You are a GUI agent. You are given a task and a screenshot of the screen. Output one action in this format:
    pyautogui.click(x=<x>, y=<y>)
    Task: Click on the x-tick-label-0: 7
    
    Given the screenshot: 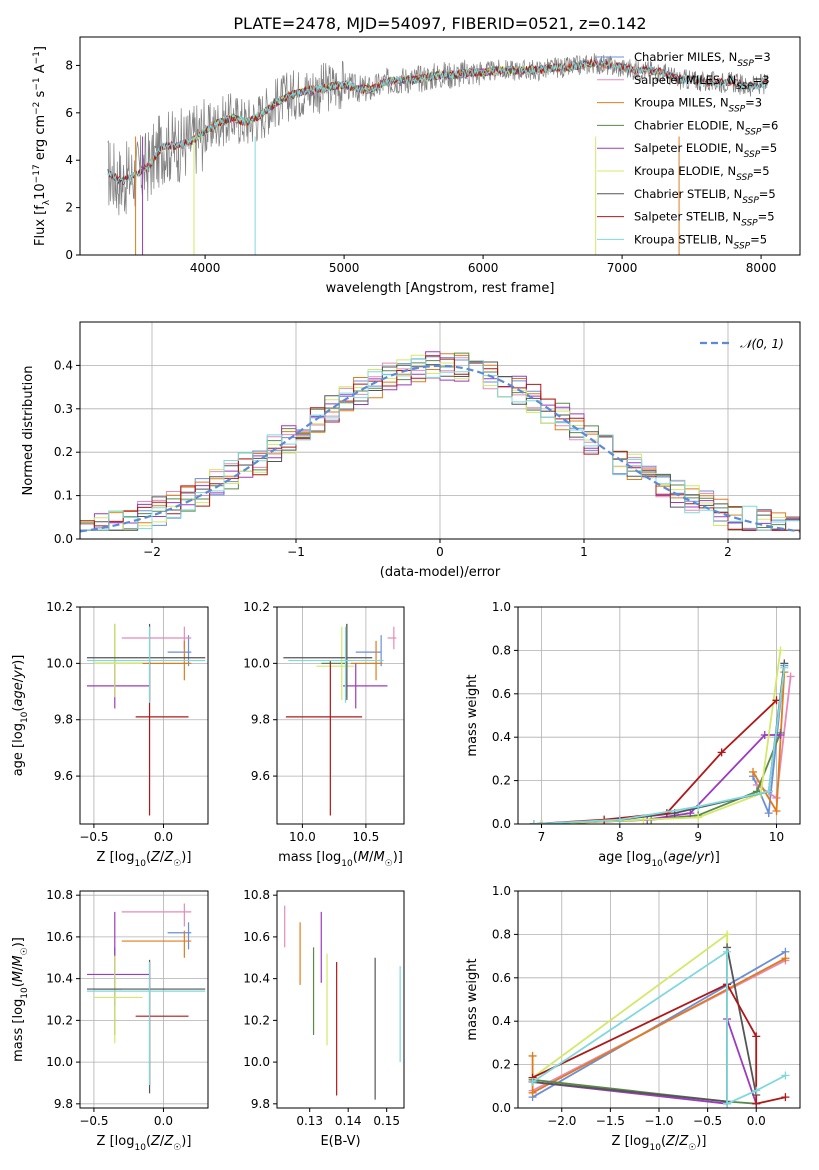 What is the action you would take?
    pyautogui.click(x=542, y=837)
    